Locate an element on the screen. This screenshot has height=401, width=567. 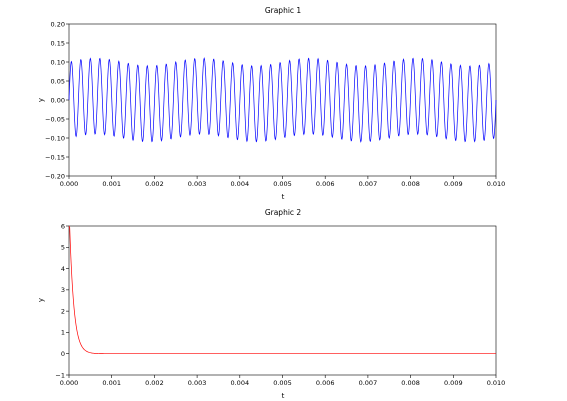
chart-1-y-tick-label: 0.05 is located at coordinates (58, 81).